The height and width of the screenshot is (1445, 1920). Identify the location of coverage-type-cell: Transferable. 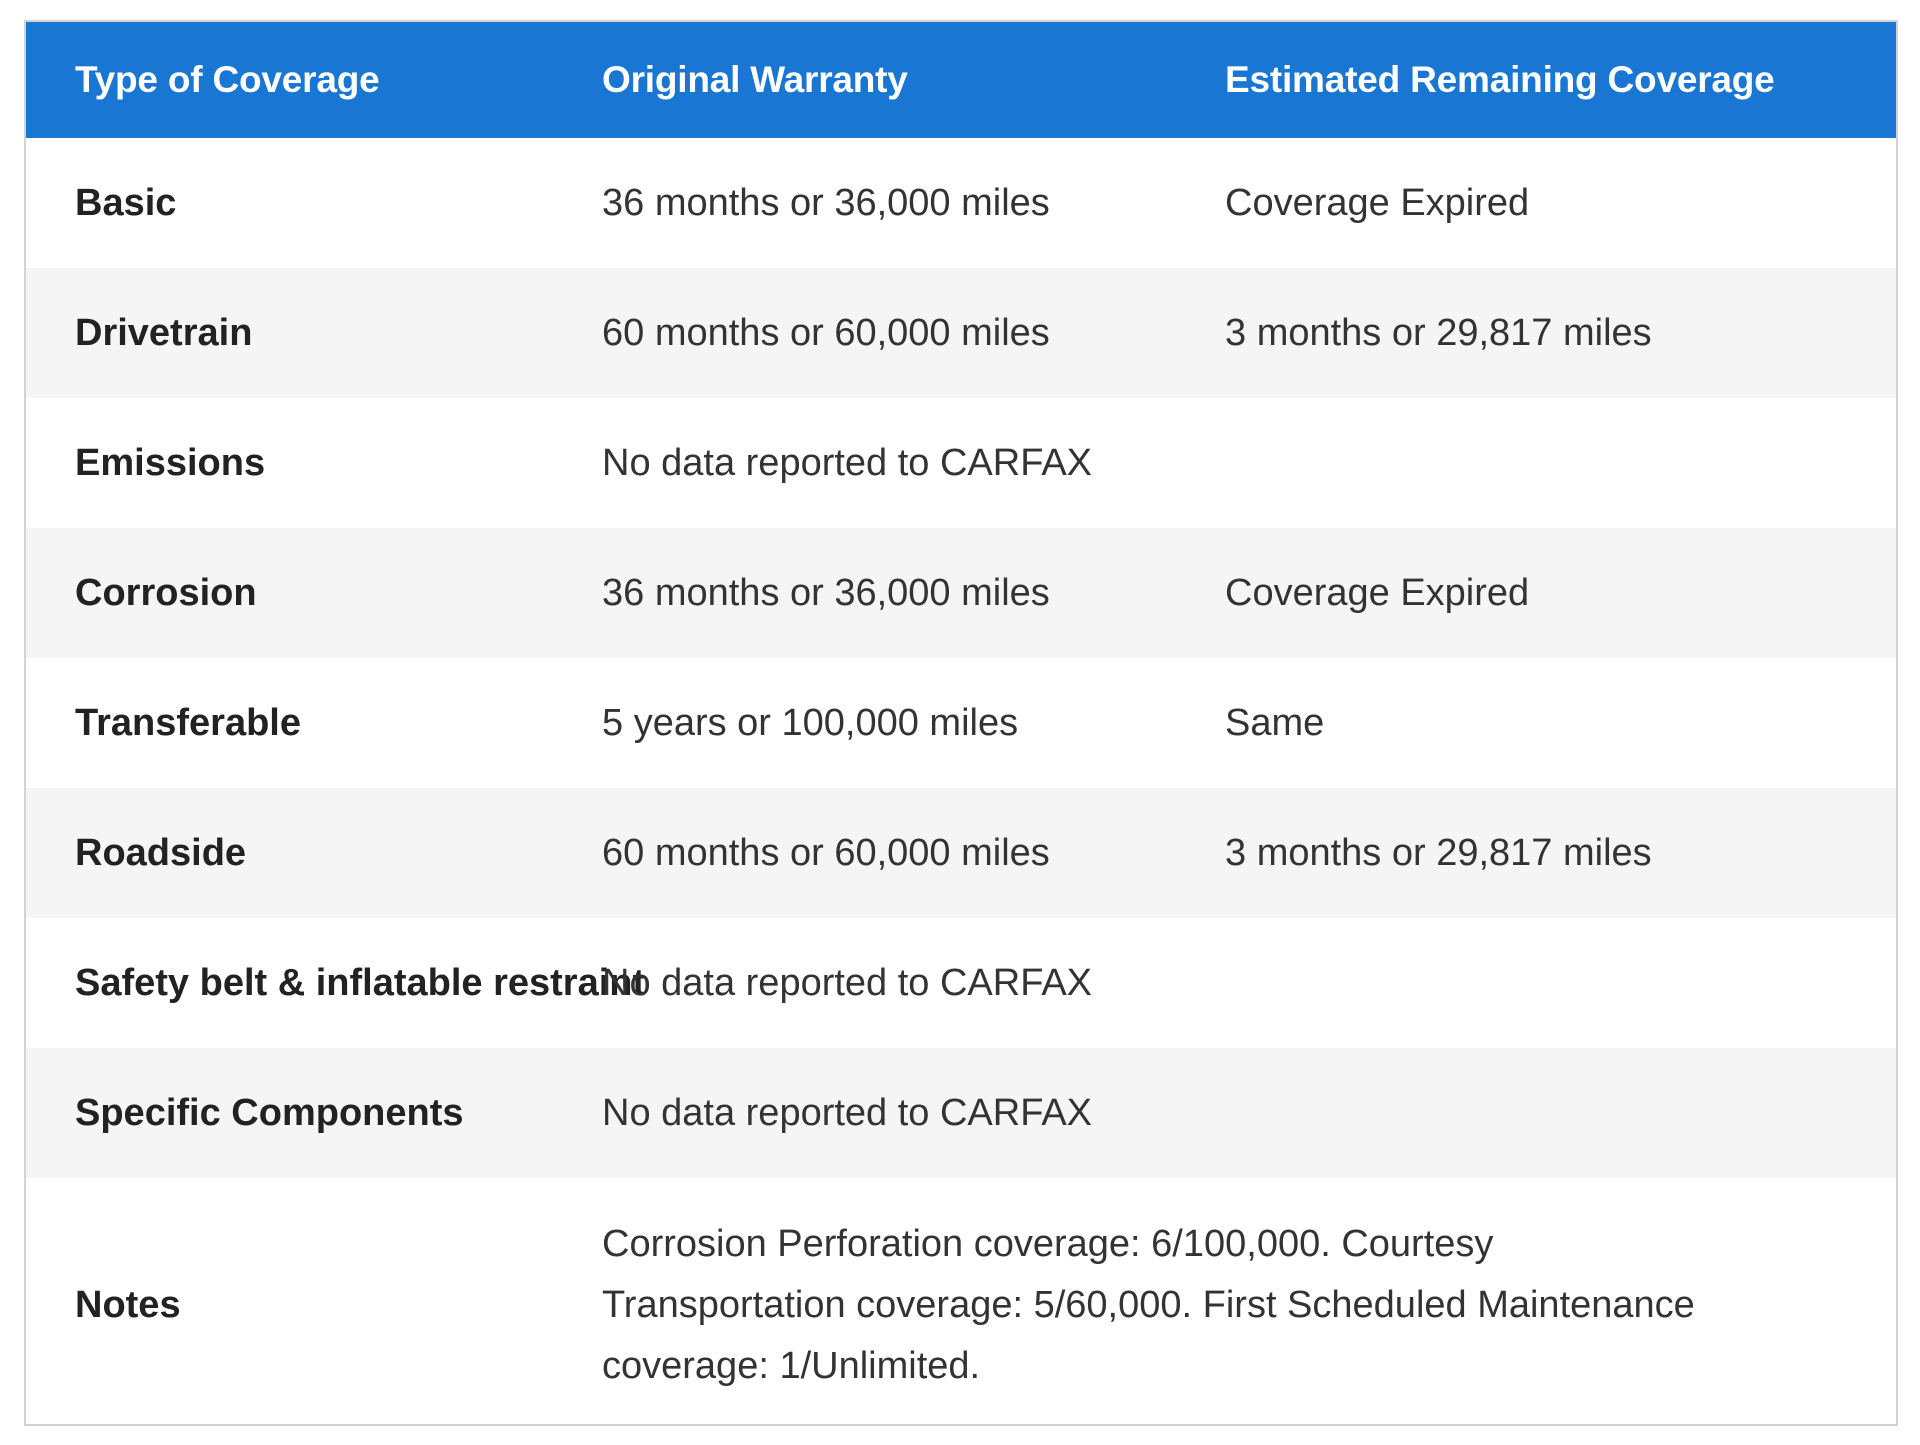
(188, 722).